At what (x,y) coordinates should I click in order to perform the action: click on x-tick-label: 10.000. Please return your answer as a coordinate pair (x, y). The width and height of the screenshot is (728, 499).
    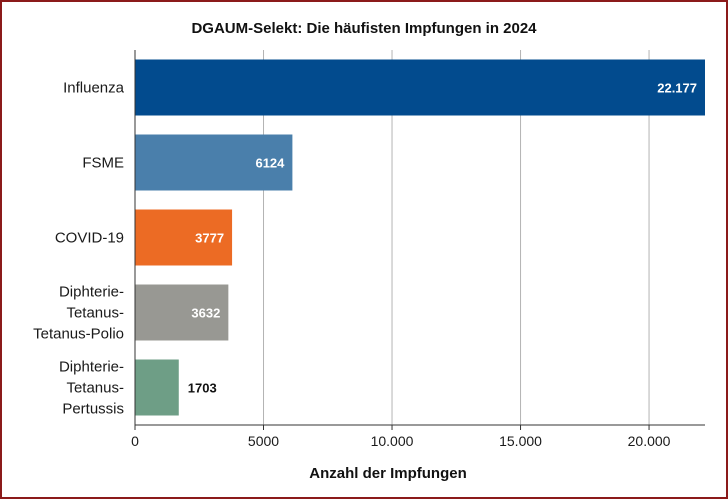
    Looking at the image, I should click on (392, 441).